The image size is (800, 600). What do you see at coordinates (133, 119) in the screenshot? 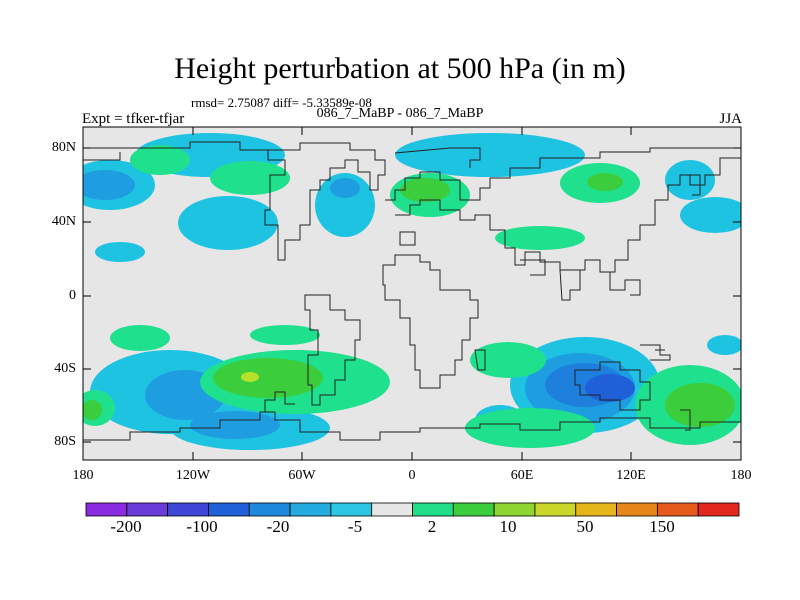
I see `experiment-label: Expt = tfker-tfjar` at bounding box center [133, 119].